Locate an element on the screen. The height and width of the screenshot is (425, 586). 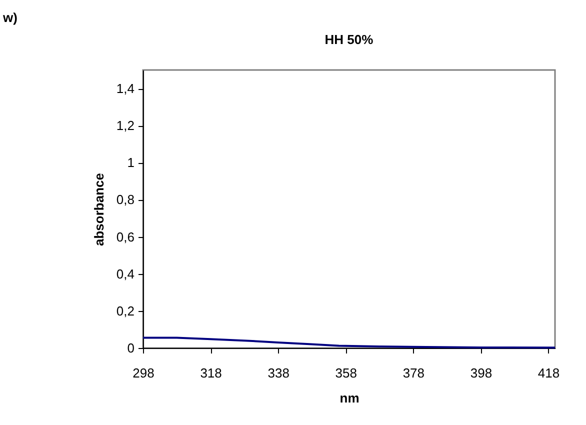
y-tick-label: 1,4 is located at coordinates (125, 88).